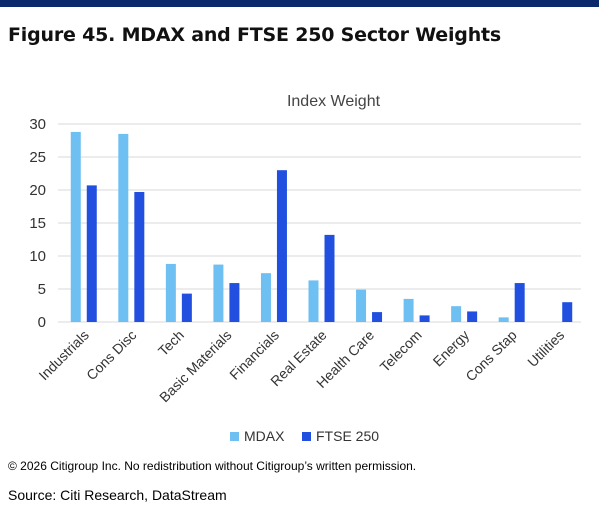 Image resolution: width=599 pixels, height=507 pixels. I want to click on x-tick-label: Telecom, so click(401, 351).